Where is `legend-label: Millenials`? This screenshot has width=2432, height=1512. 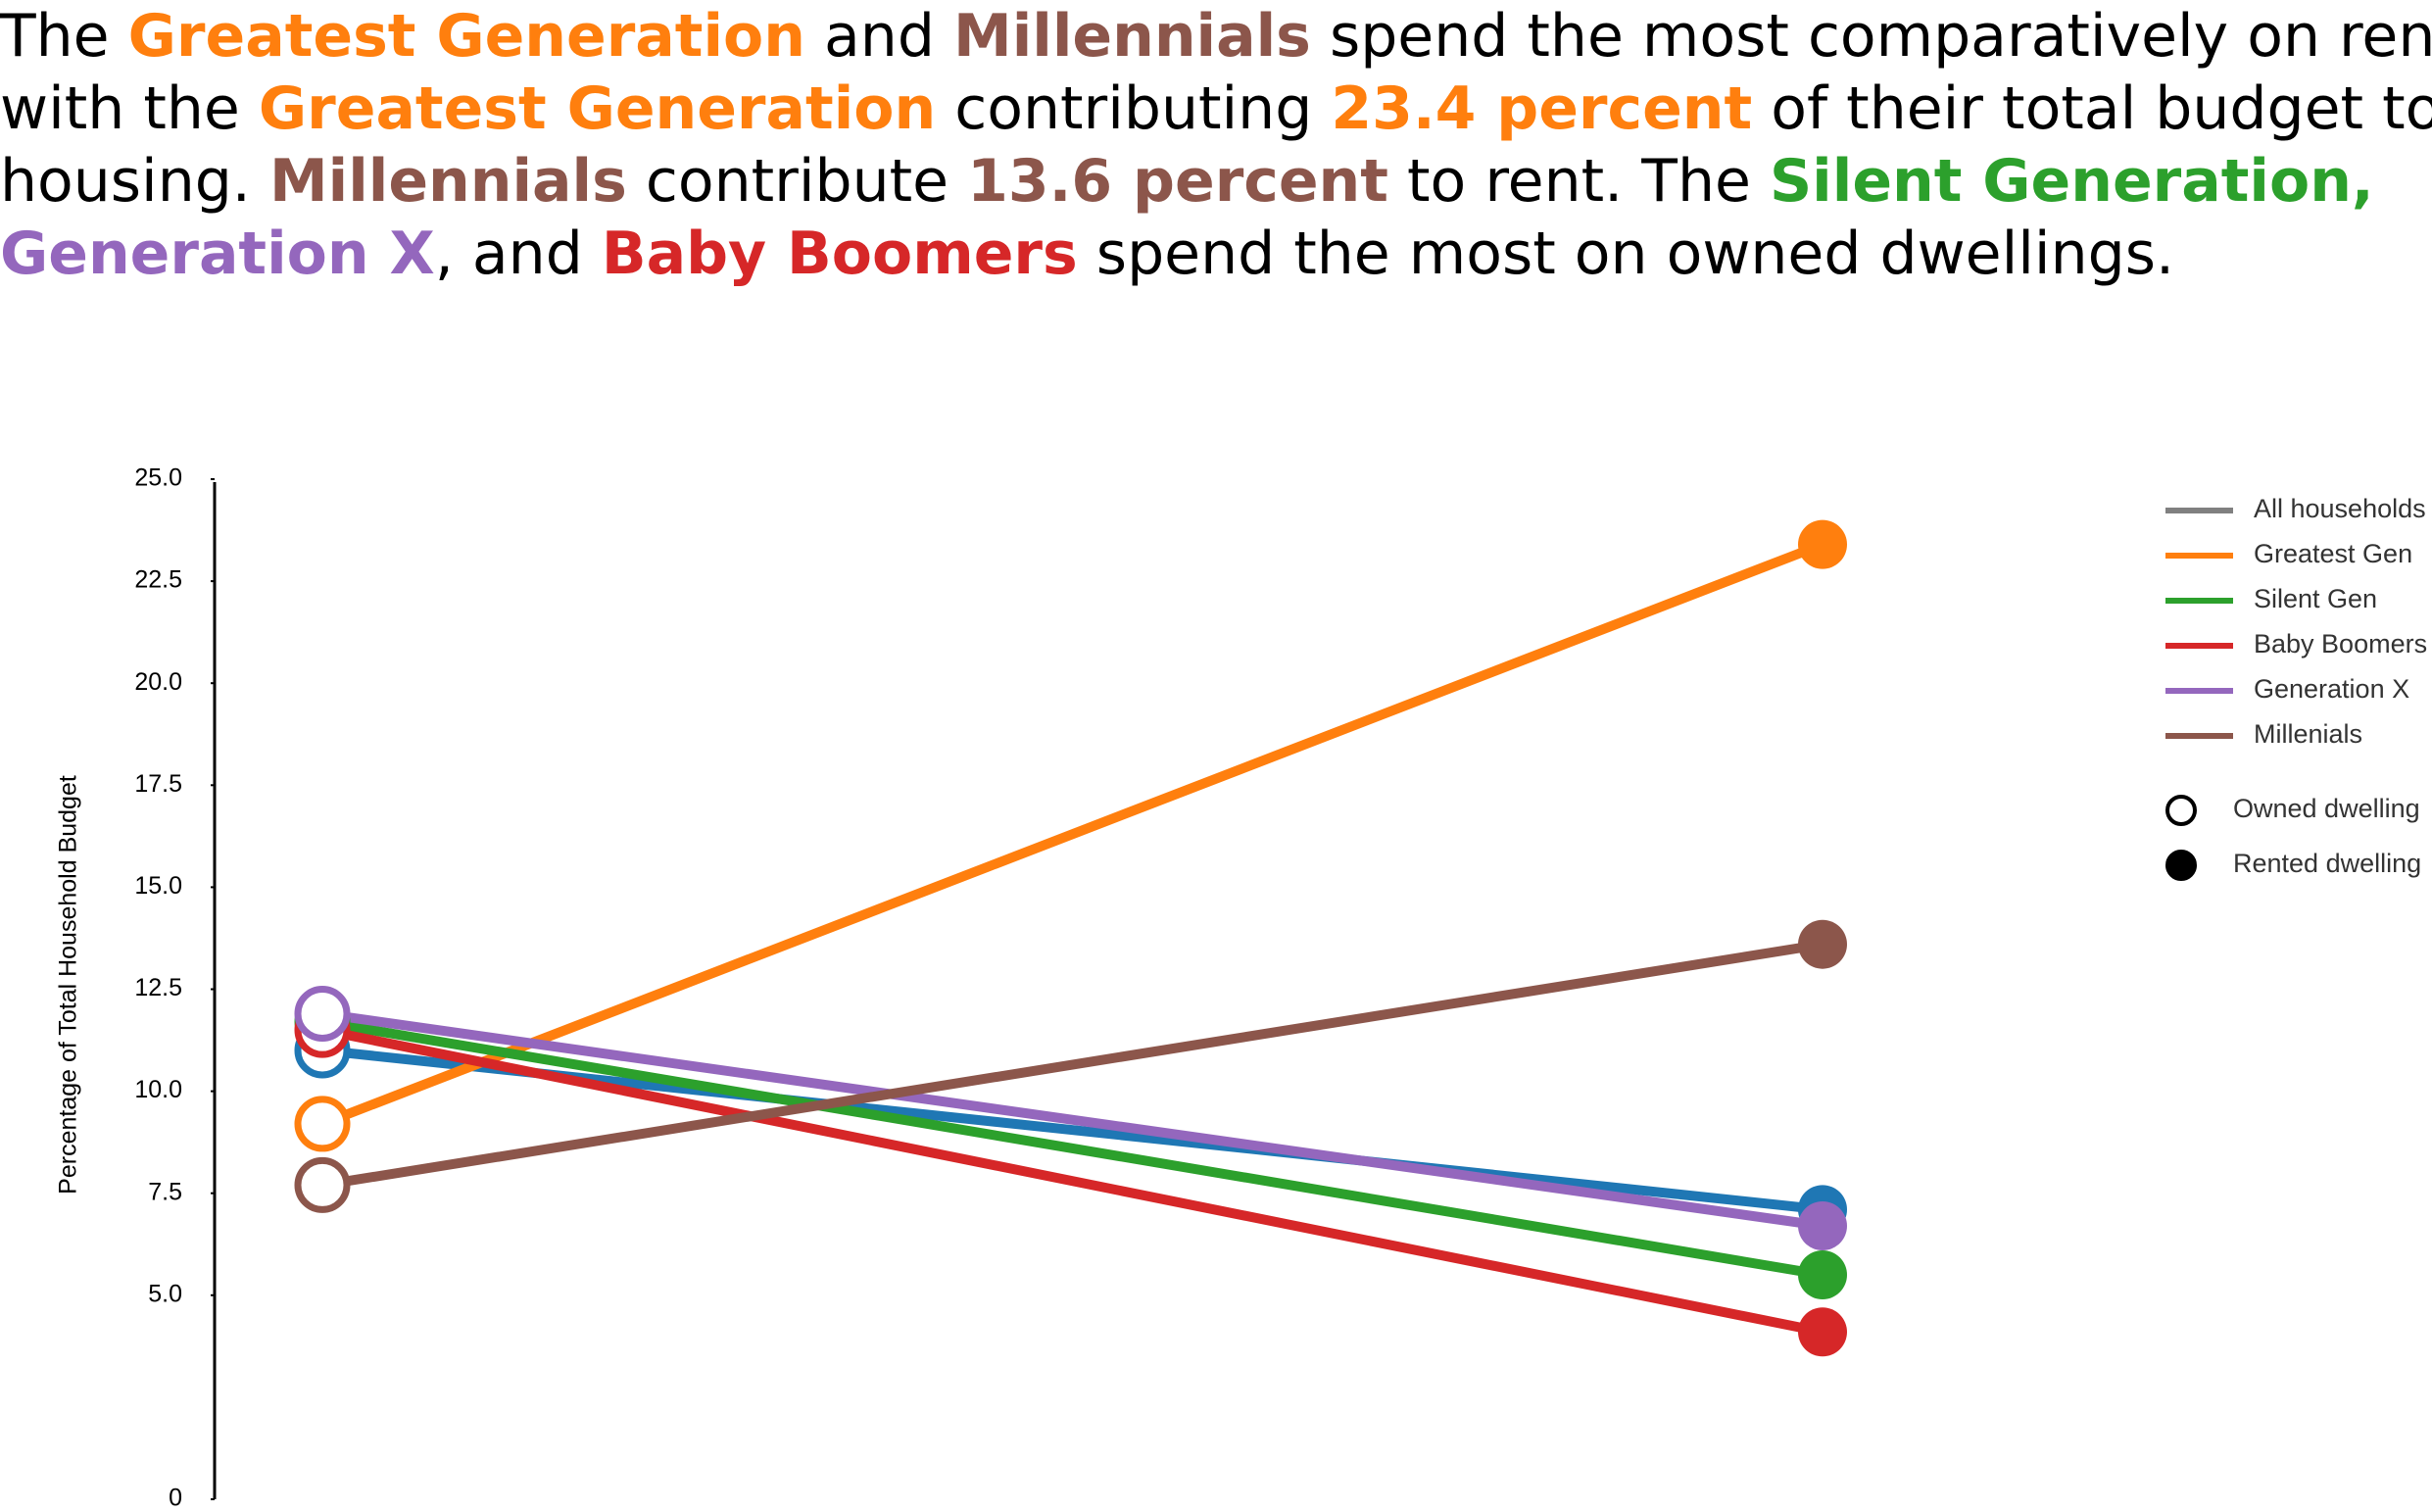
legend-label: Millenials is located at coordinates (2308, 734).